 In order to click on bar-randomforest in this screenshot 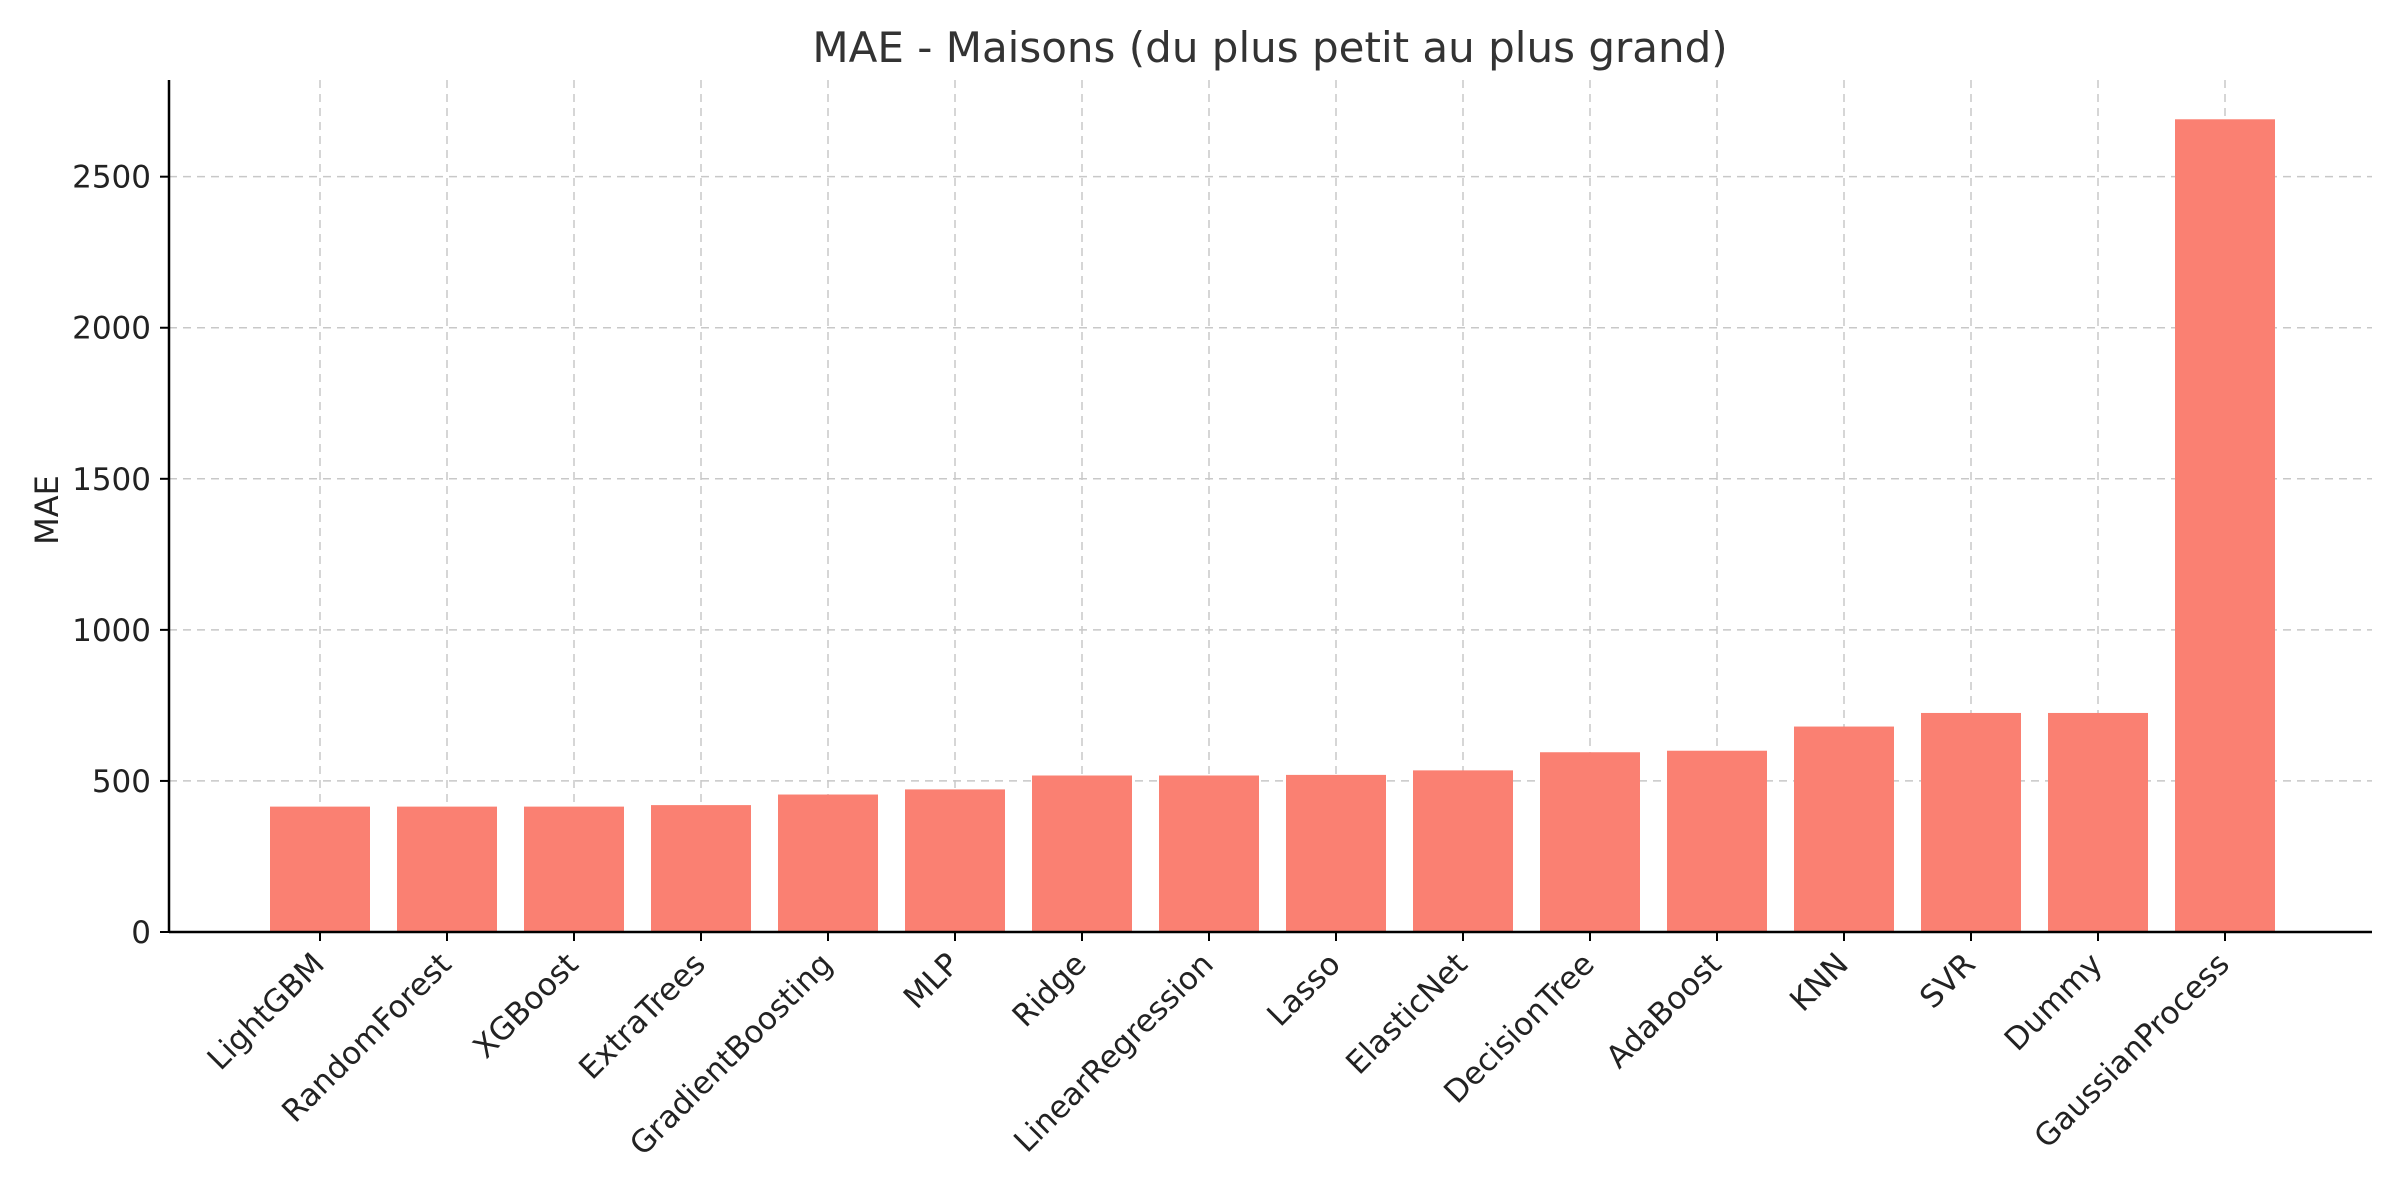, I will do `click(447, 869)`.